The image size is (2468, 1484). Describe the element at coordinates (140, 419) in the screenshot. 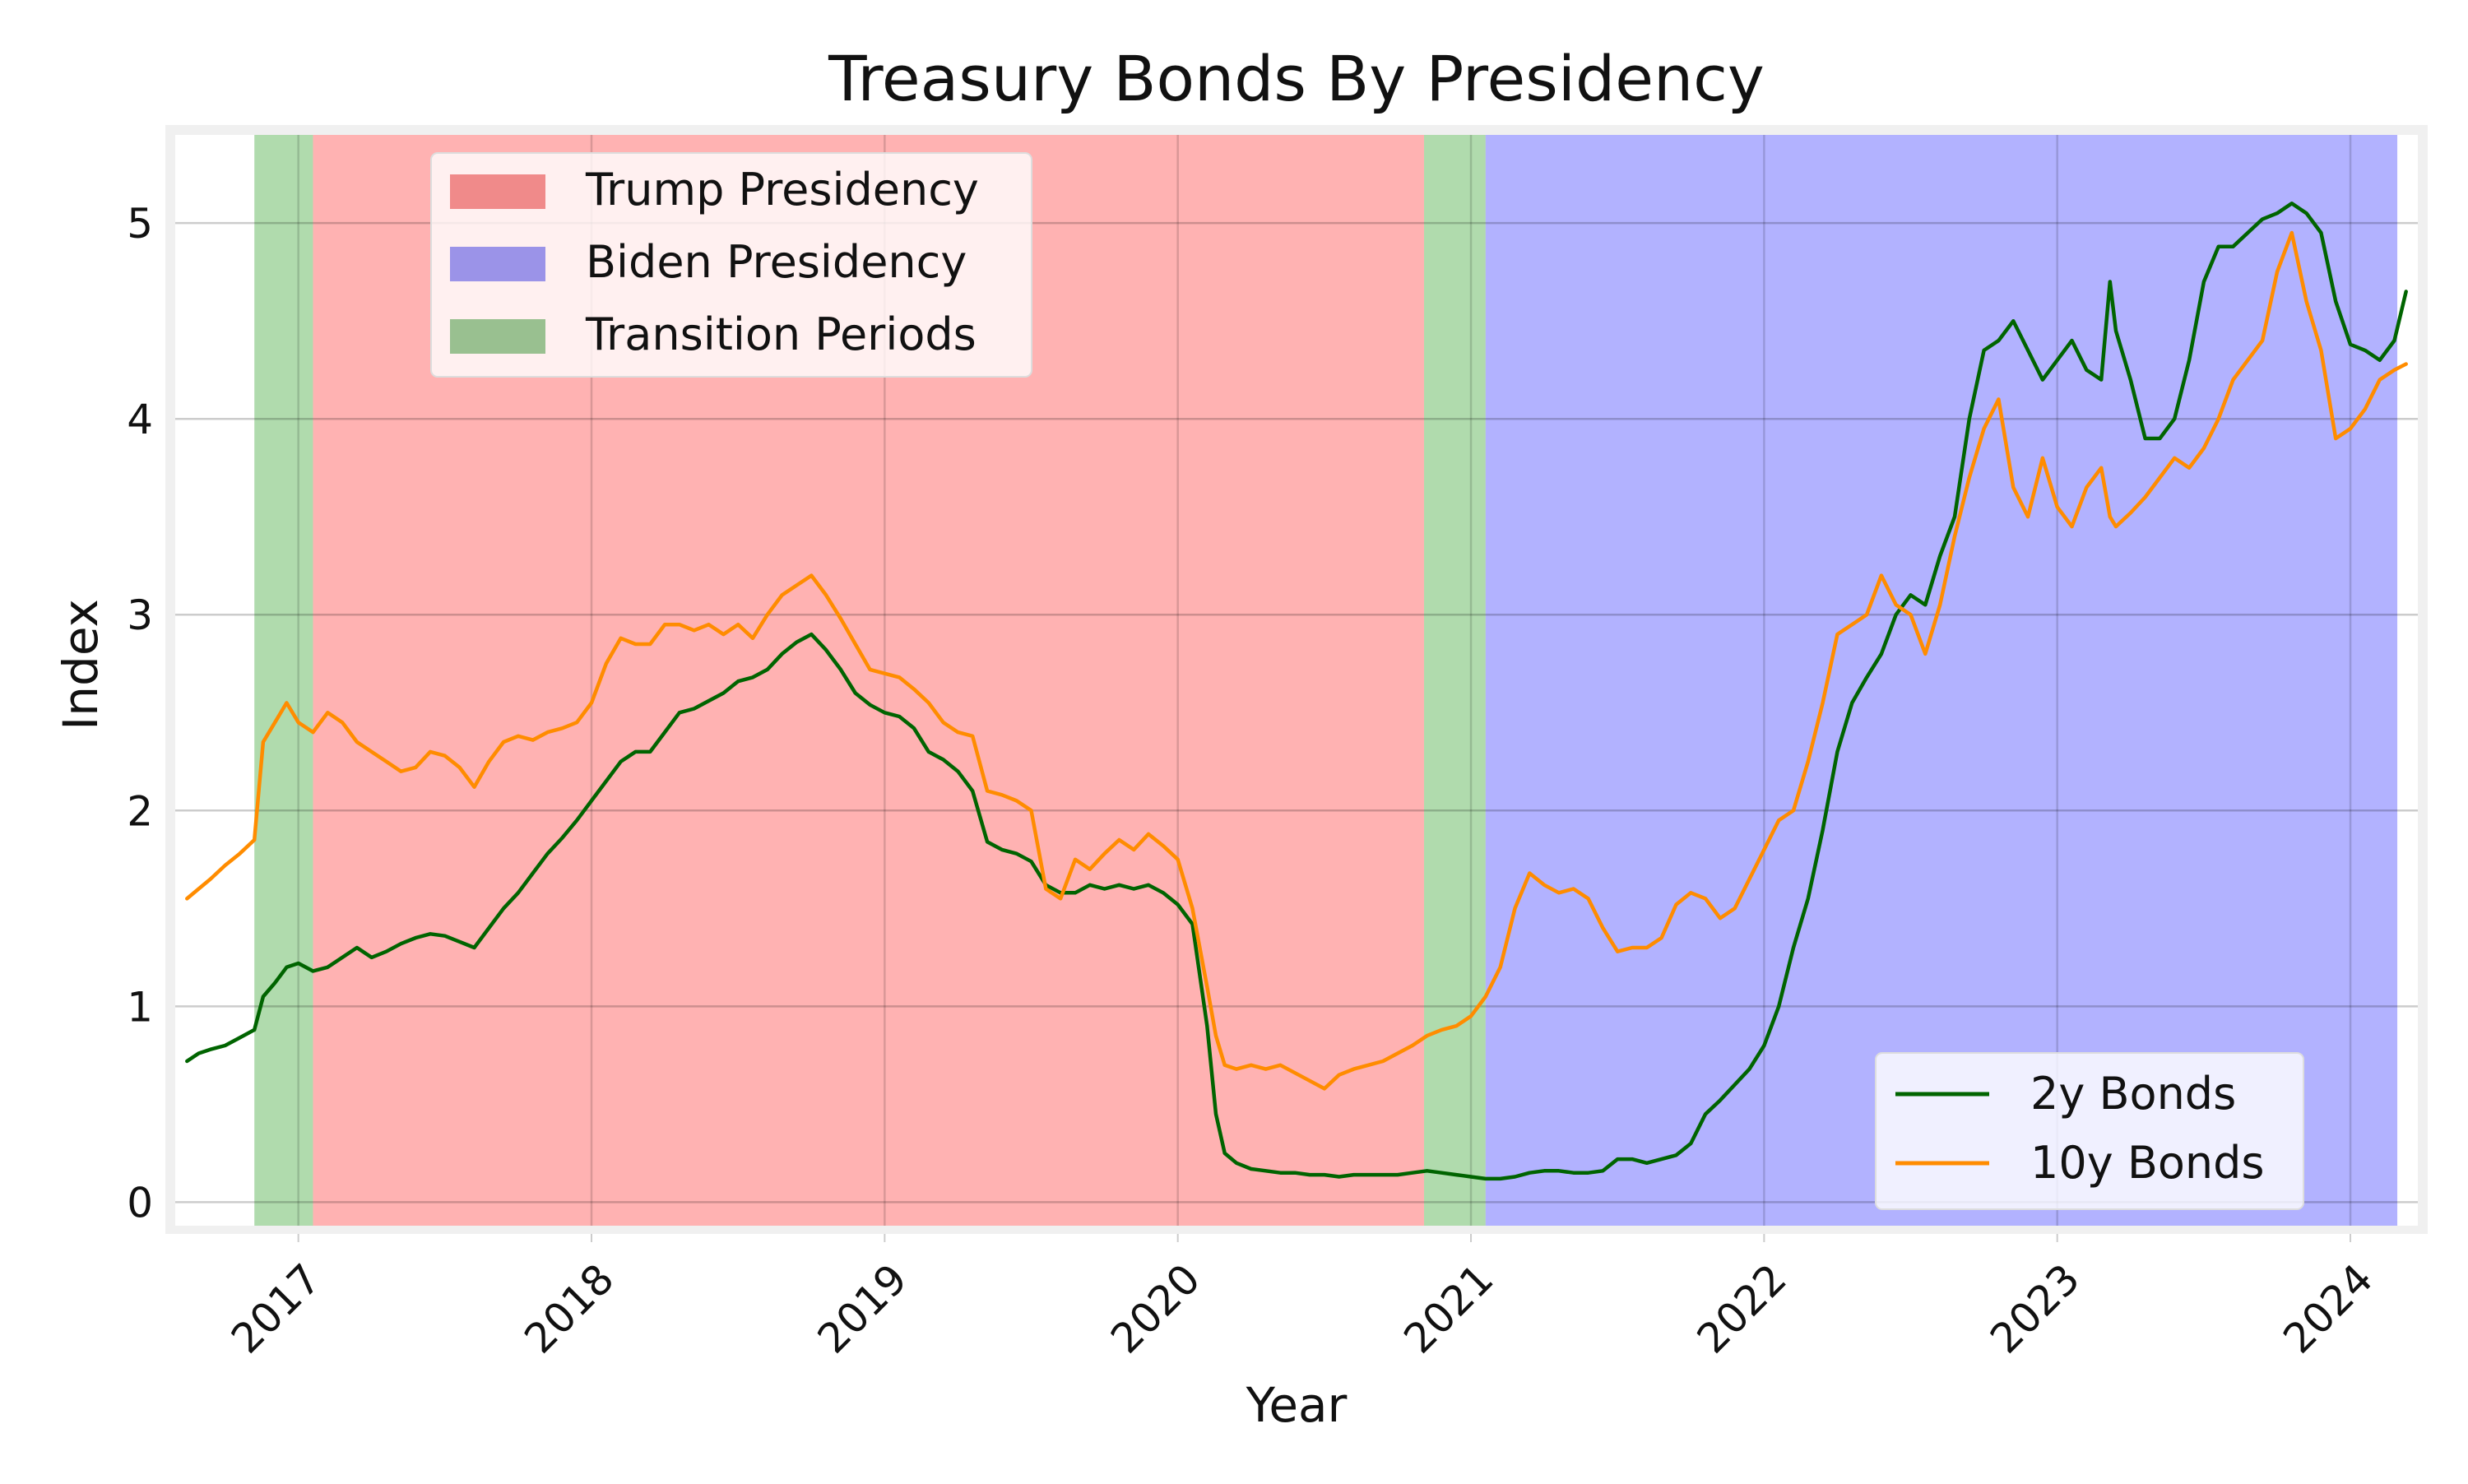

I see `y-tick-label-4: 4` at that location.